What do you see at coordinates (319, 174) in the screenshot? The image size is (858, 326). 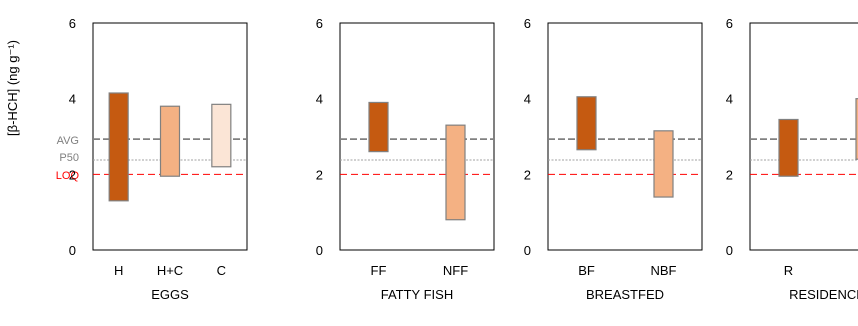 I see `fatty-fish-y-tick-label: 2` at bounding box center [319, 174].